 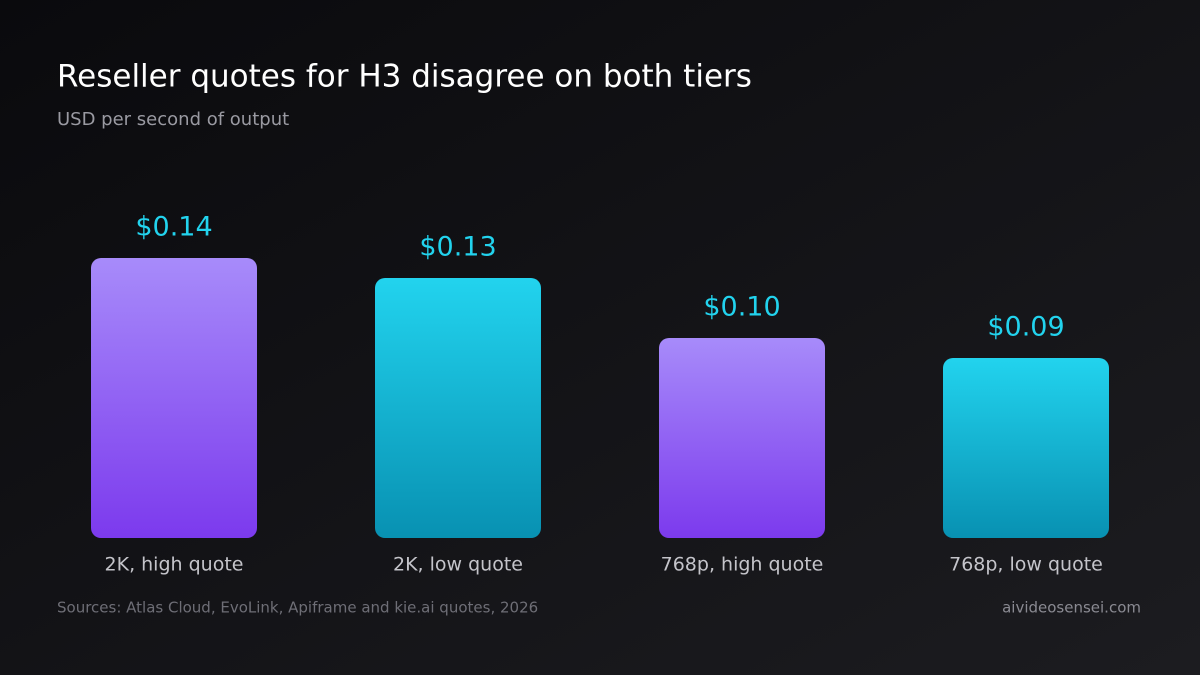 What do you see at coordinates (1025, 327) in the screenshot?
I see `value-label: $0.09` at bounding box center [1025, 327].